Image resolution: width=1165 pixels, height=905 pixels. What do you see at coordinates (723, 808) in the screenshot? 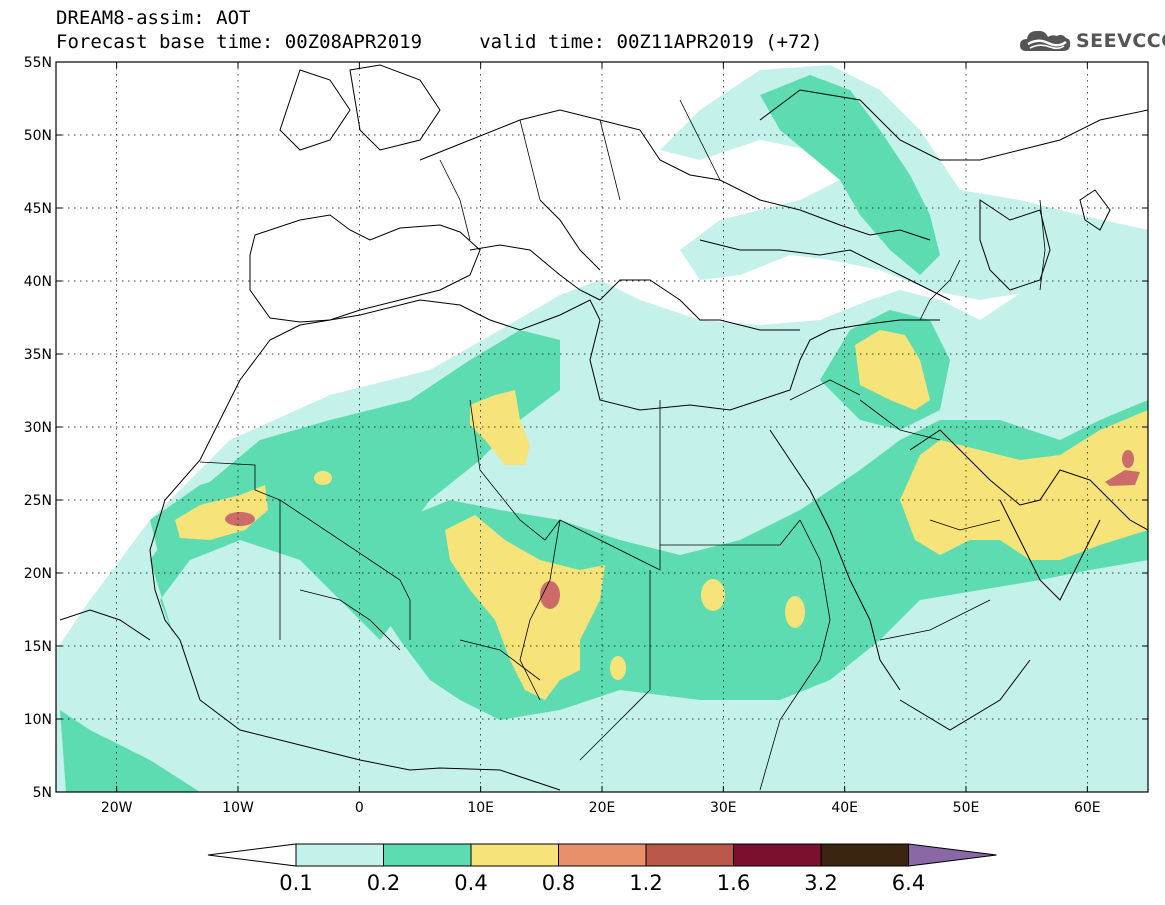
I see `lon-label: 30E` at bounding box center [723, 808].